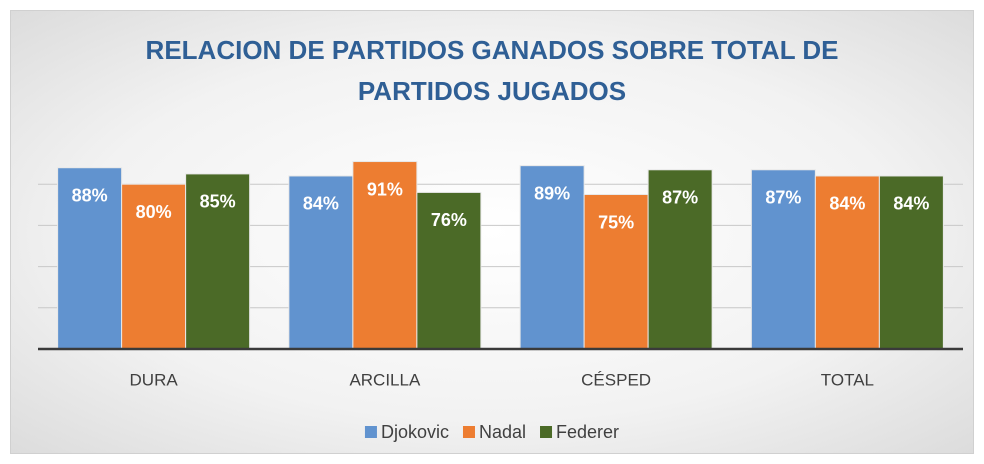 This screenshot has height=464, width=984. I want to click on data-label: 85%, so click(218, 202).